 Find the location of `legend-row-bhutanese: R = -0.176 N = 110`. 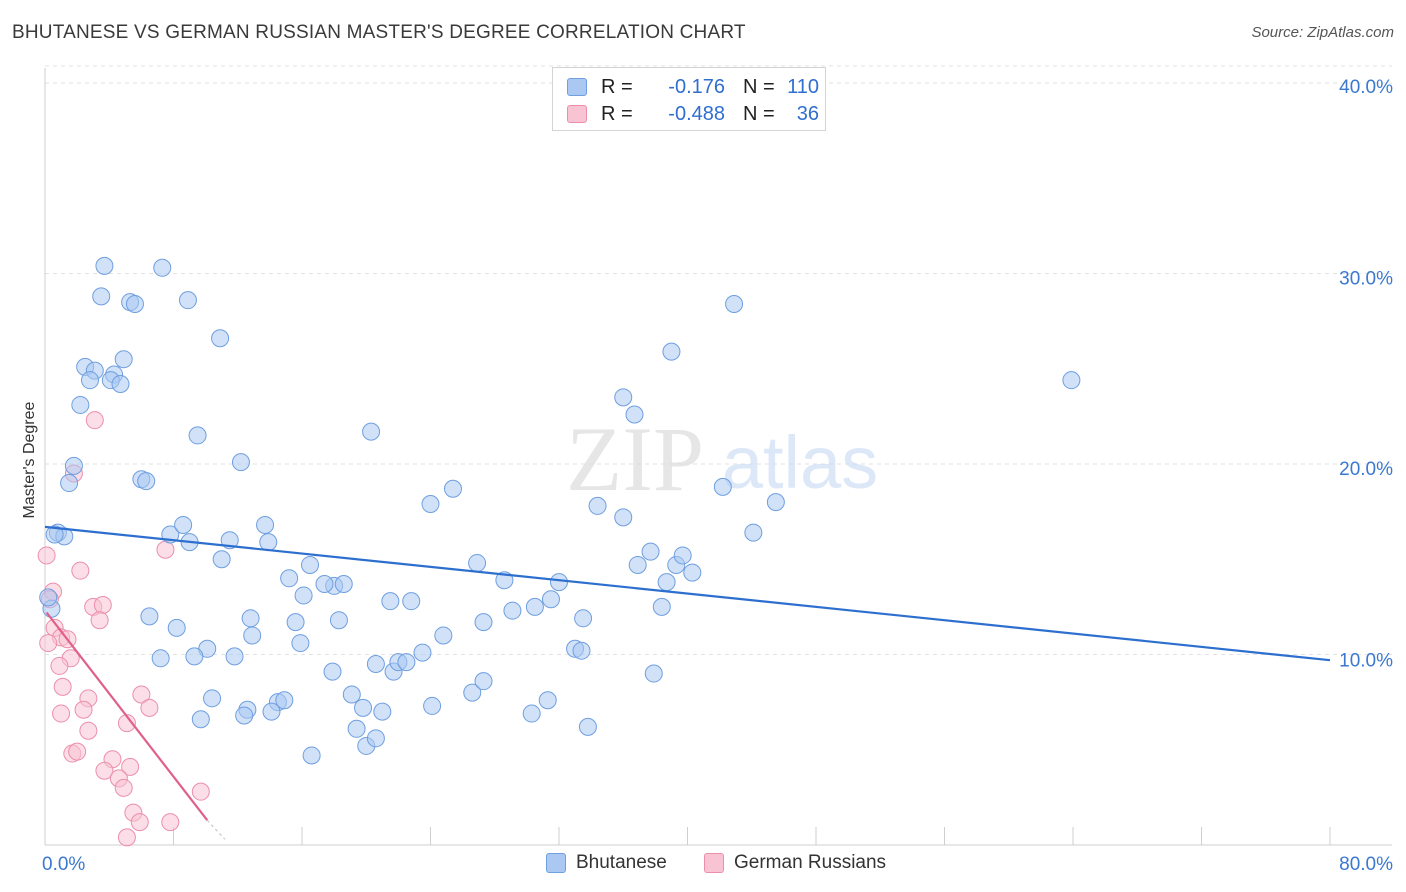

legend-row-bhutanese: R = -0.176 N = 110 is located at coordinates (693, 87).